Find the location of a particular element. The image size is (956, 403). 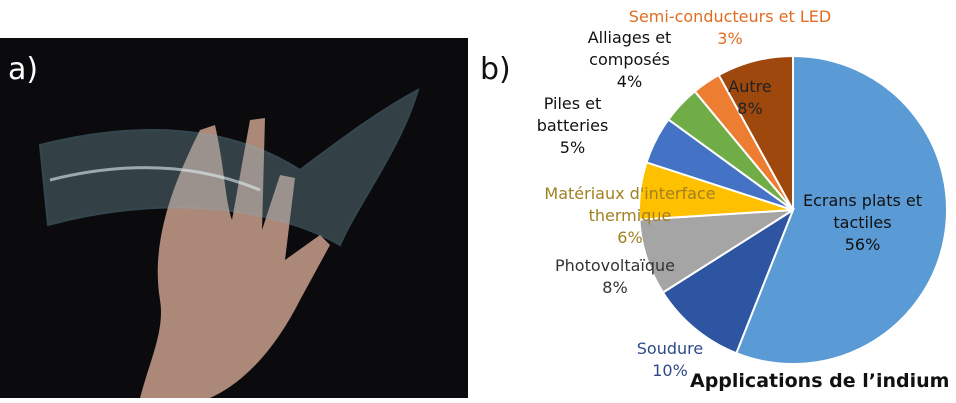

slice-label: Semi-conducteurs et LED 3% is located at coordinates (730, 28).